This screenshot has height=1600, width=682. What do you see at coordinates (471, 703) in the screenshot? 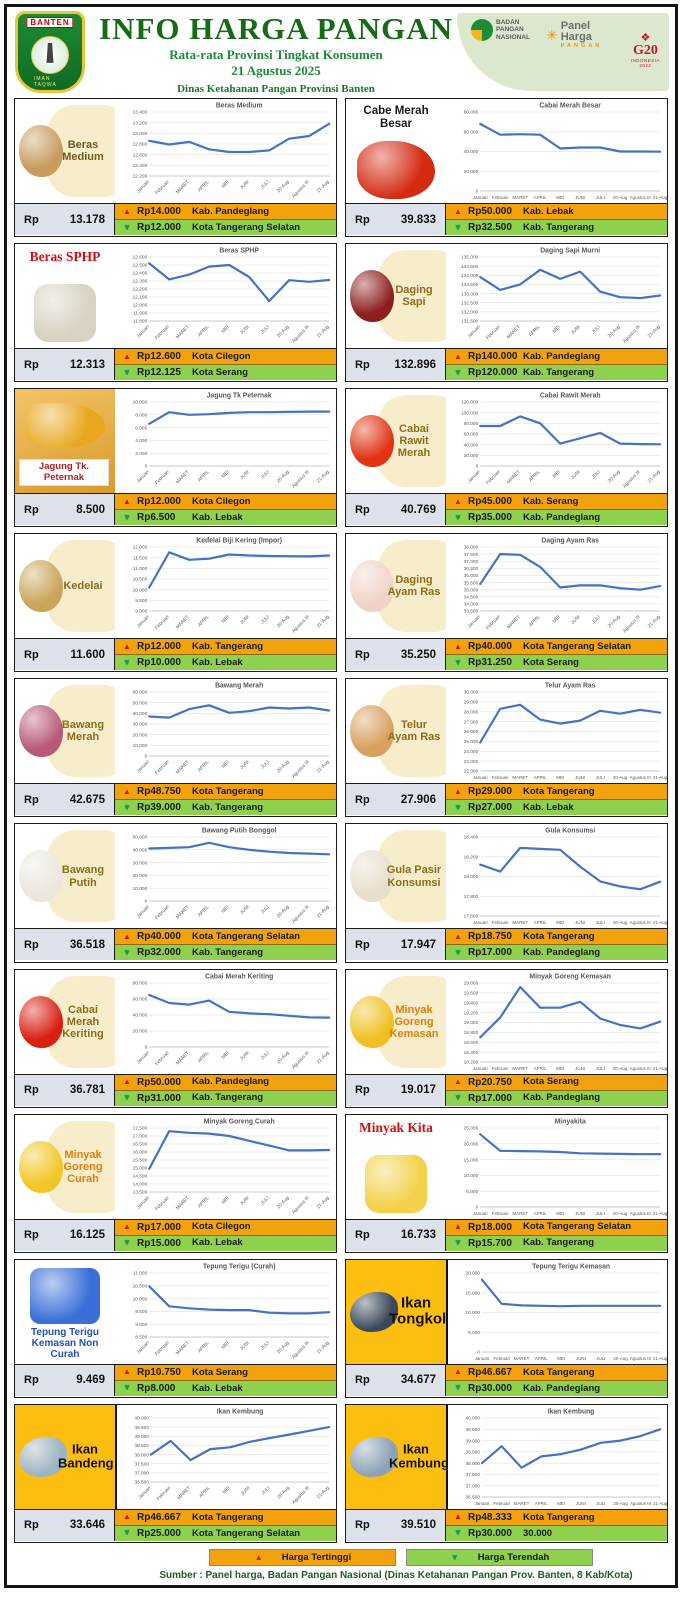
I see `svg-text: 29.000` at bounding box center [471, 703].